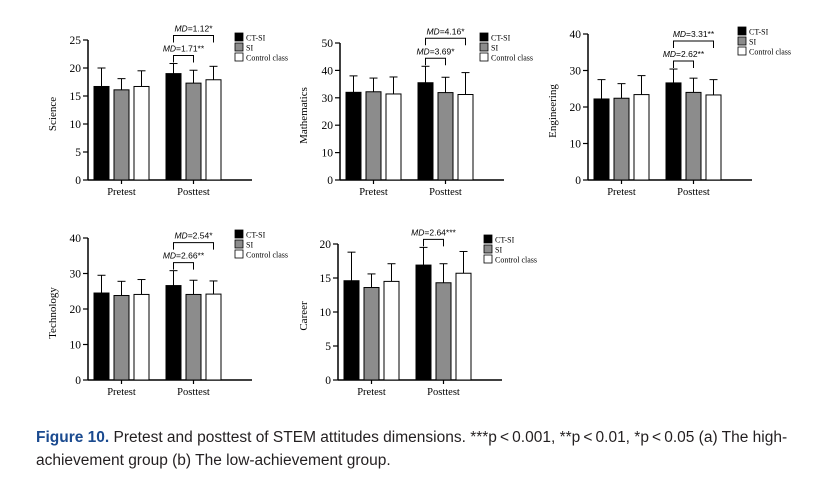 The width and height of the screenshot is (840, 486). I want to click on y-tick-label: 25, so click(76, 41).